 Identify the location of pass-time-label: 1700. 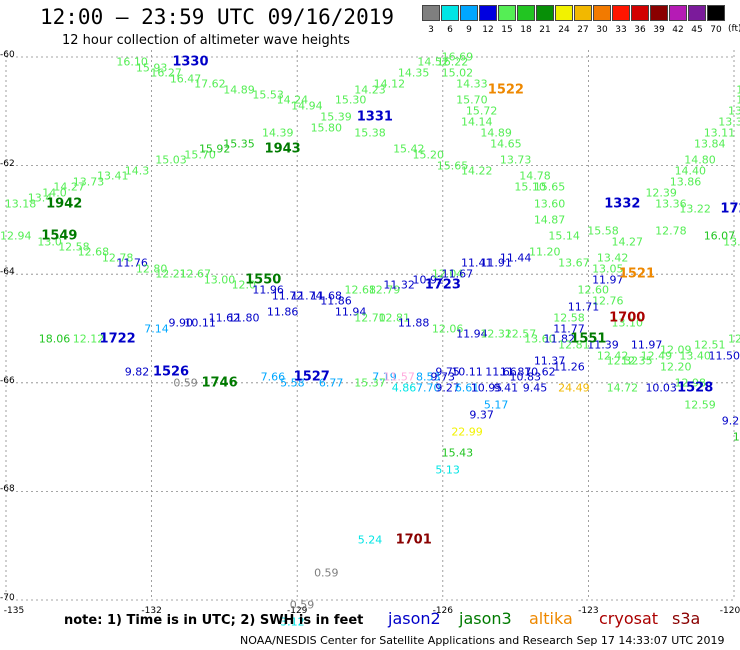
(627, 318).